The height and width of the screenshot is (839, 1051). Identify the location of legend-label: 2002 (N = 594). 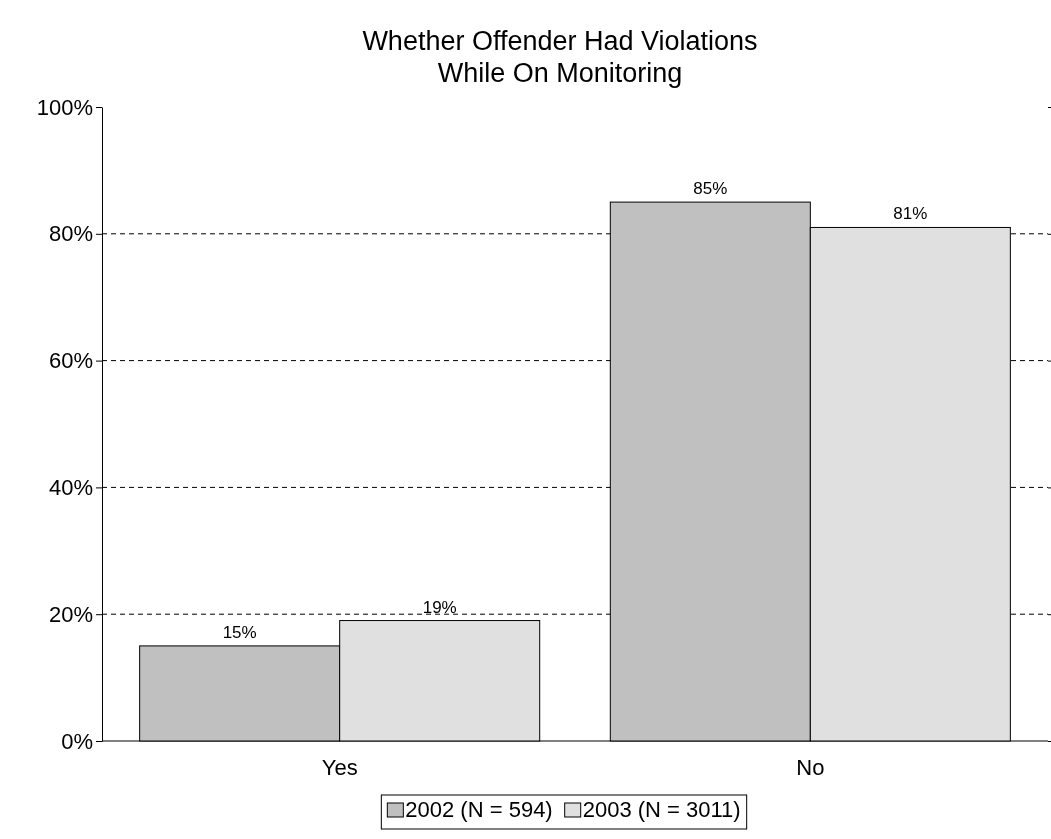
(479, 809).